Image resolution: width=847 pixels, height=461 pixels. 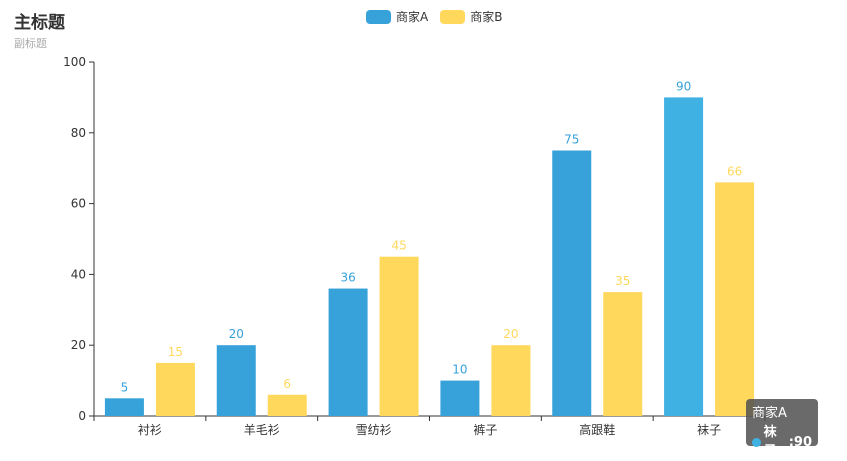 What do you see at coordinates (485, 430) in the screenshot?
I see `x-tick-label: 裤子` at bounding box center [485, 430].